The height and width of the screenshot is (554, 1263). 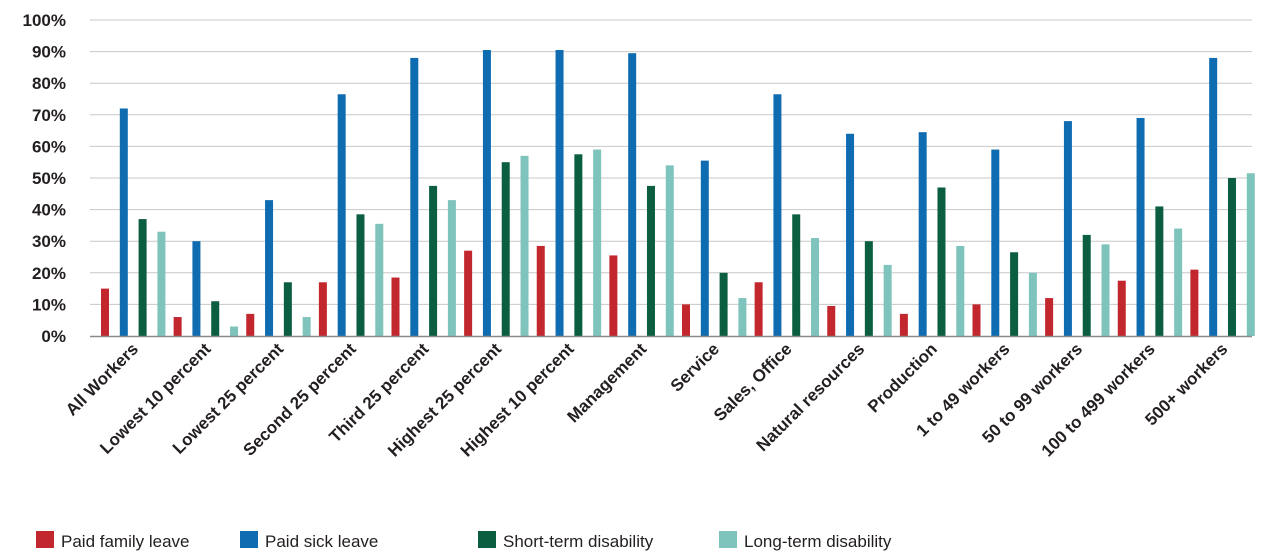 I want to click on y-tick-label: 60%, so click(x=49, y=146).